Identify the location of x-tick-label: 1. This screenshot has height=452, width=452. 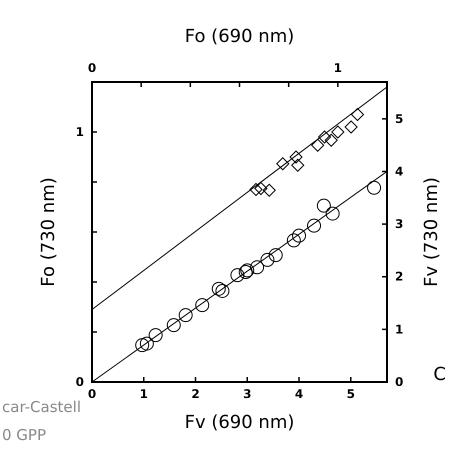
(144, 394).